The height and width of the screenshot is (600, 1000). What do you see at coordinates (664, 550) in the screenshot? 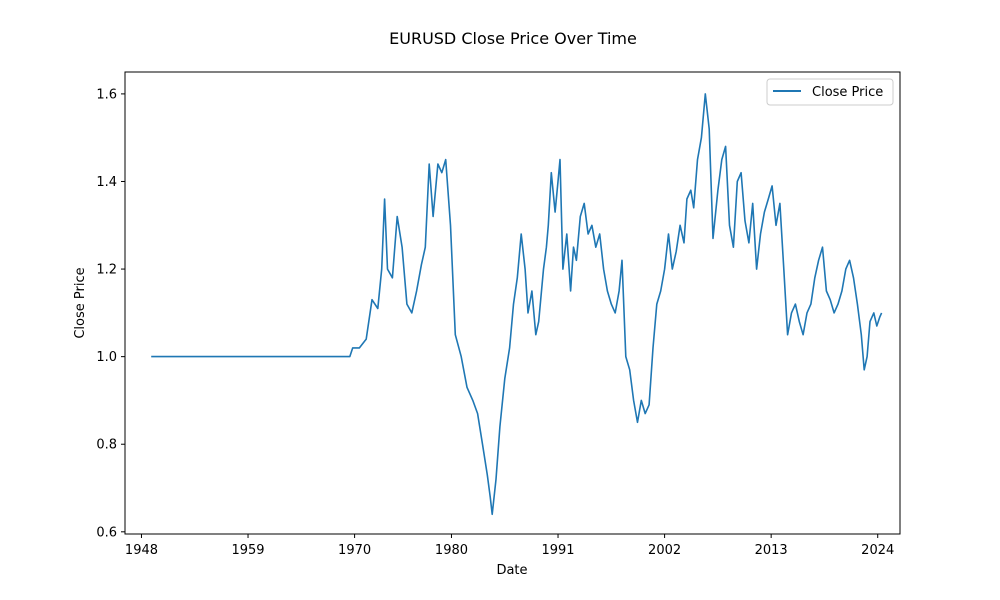
I see `x-tick-label: 2002` at bounding box center [664, 550].